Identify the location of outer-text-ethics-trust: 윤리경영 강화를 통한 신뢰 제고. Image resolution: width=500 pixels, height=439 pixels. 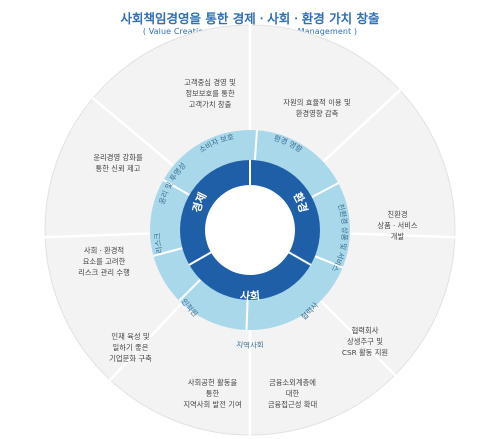
(118, 163).